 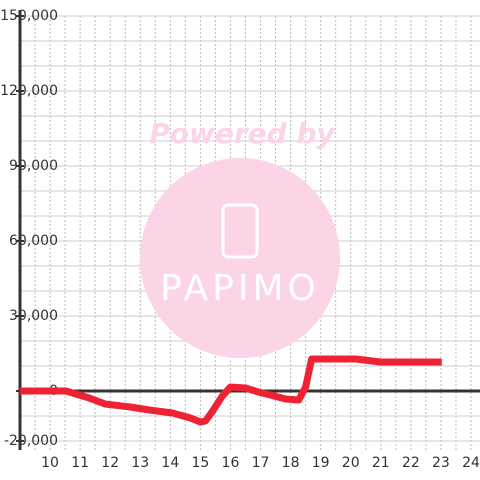 What do you see at coordinates (50, 463) in the screenshot?
I see `x-tick-label: 10` at bounding box center [50, 463].